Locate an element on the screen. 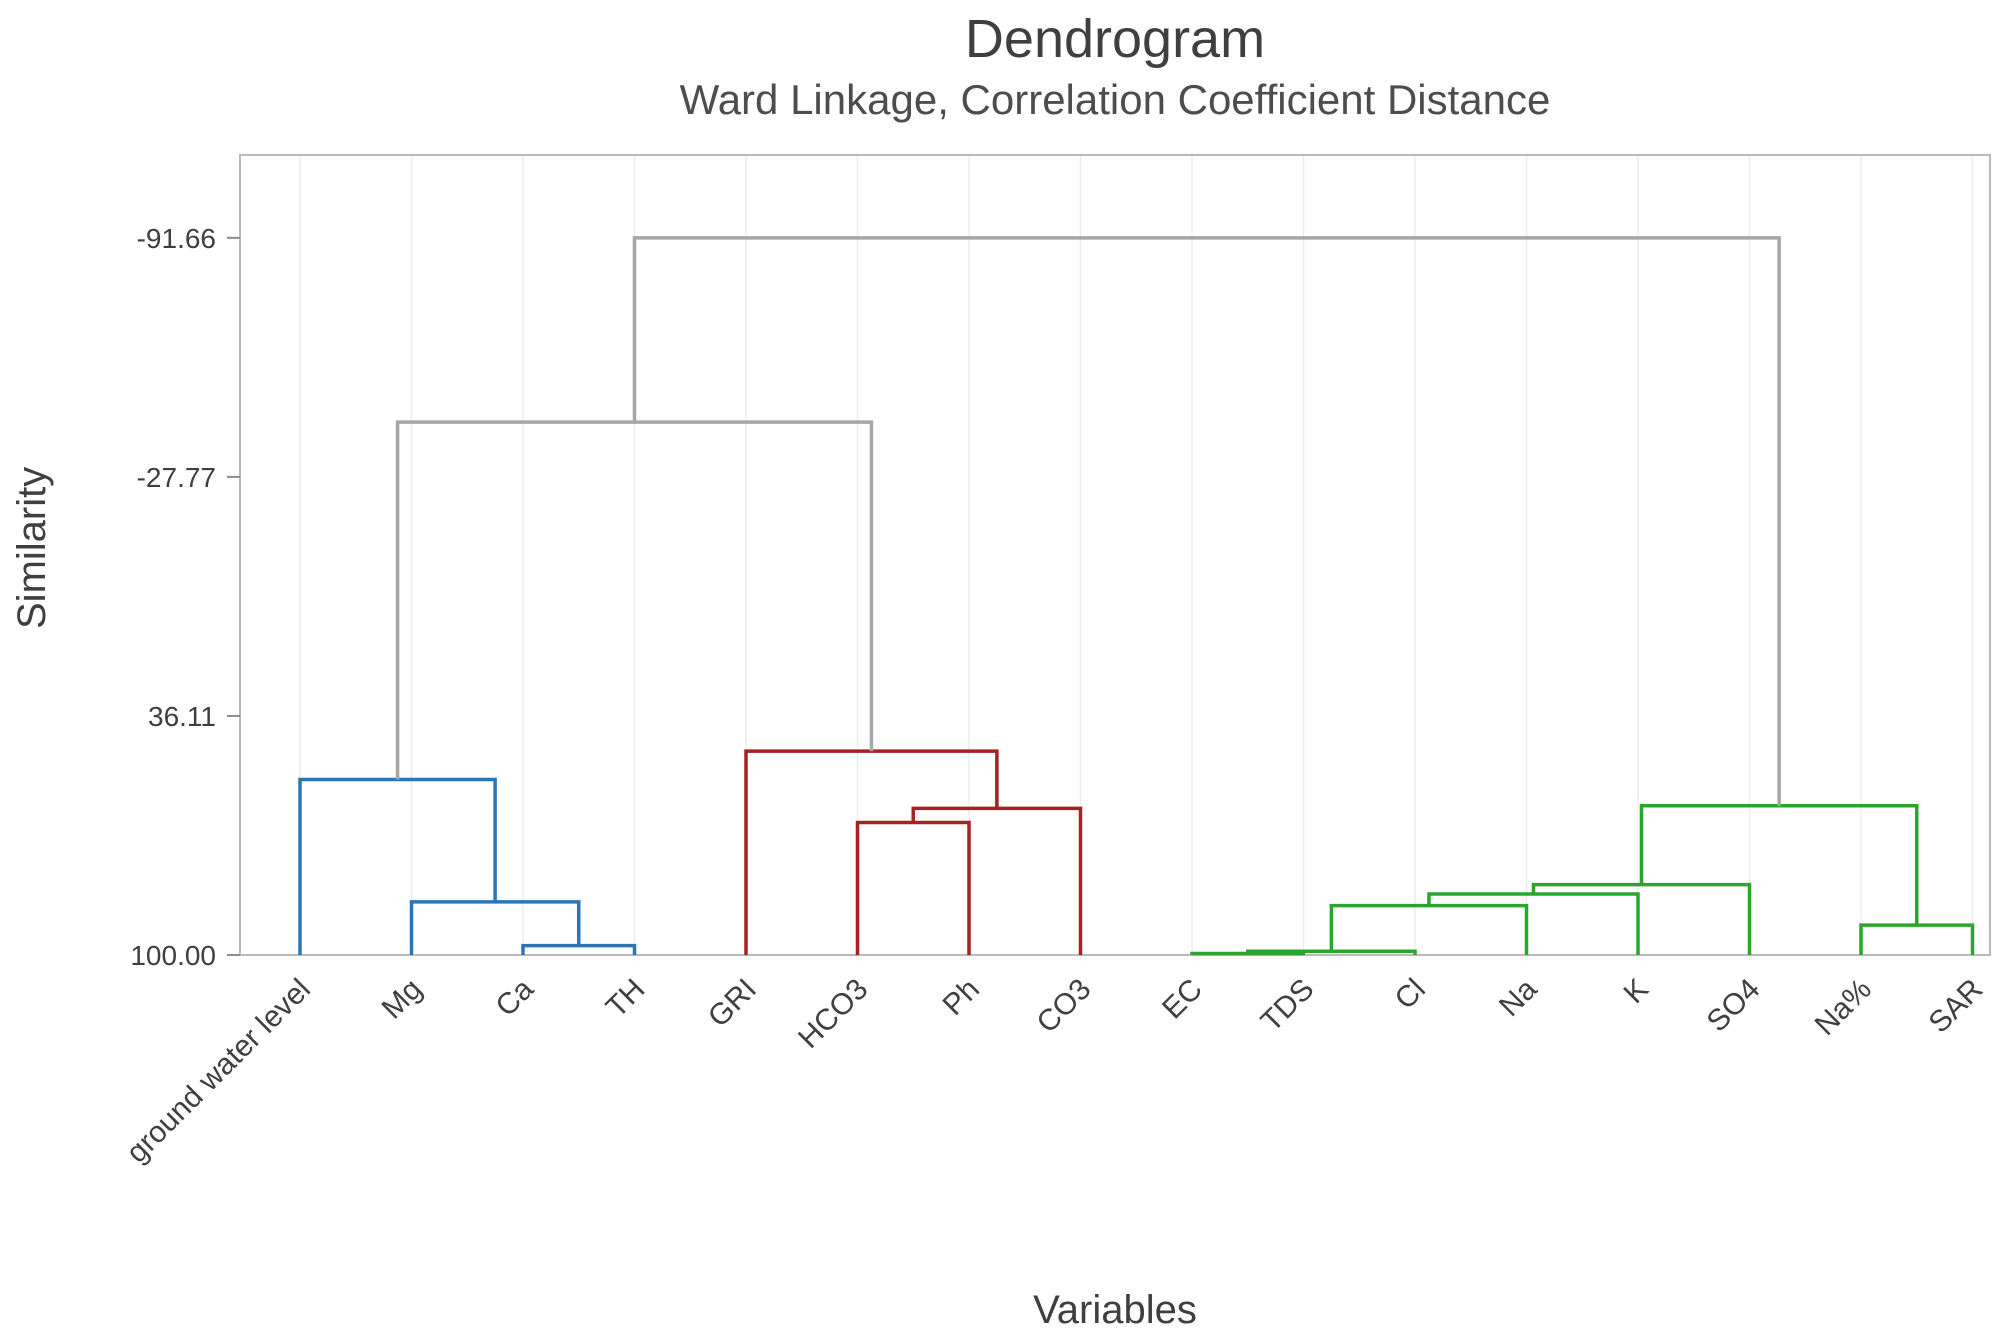  leaf-label: Cl is located at coordinates (1410, 994).